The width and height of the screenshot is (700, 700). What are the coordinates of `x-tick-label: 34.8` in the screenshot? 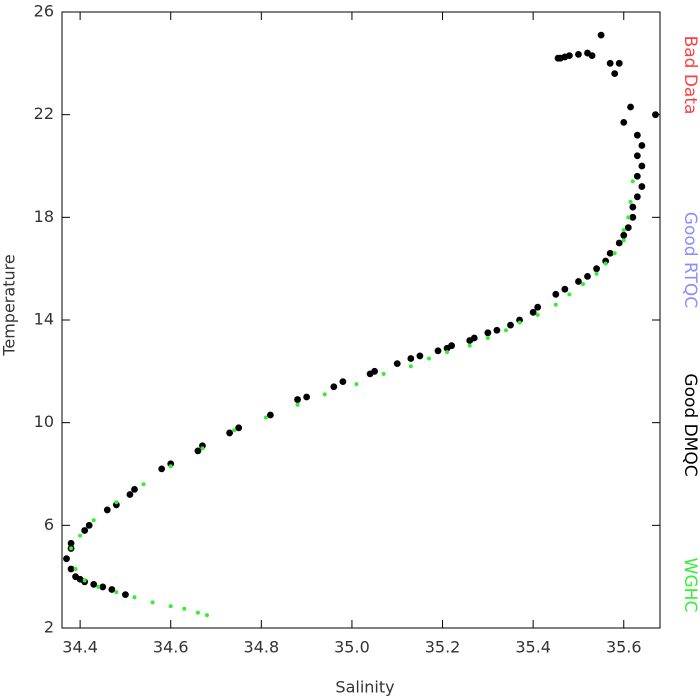 It's located at (262, 647).